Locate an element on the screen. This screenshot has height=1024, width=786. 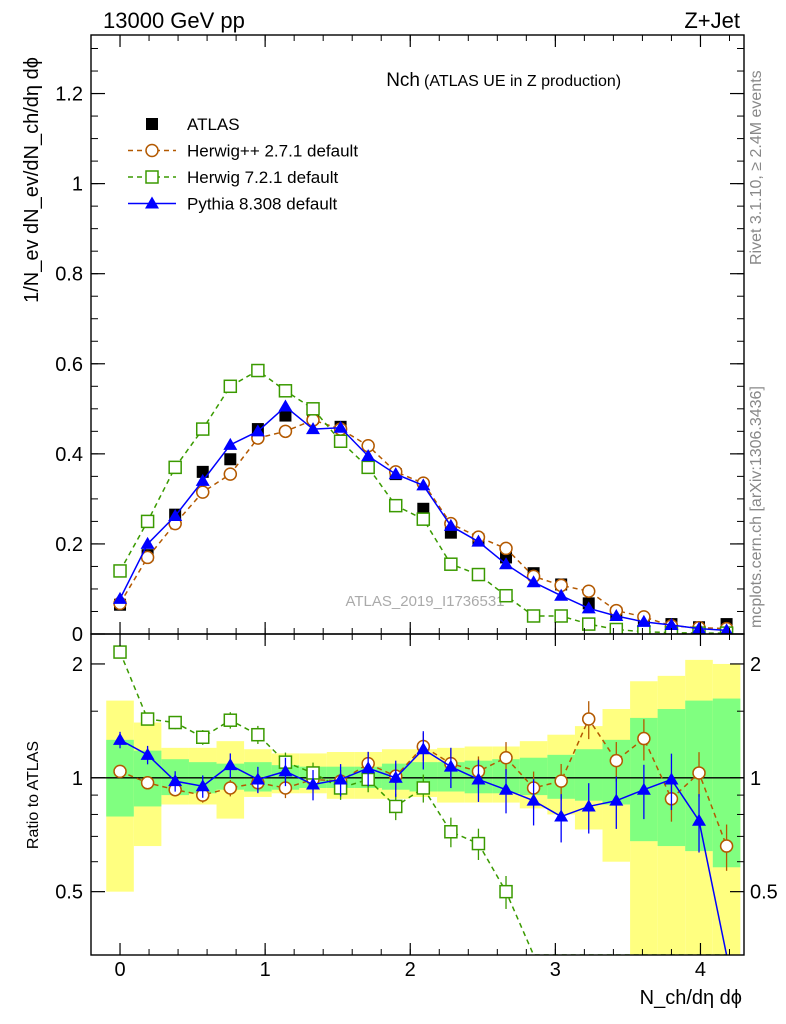
legend-entry: Herwig 7.2.1 default is located at coordinates (233, 177).